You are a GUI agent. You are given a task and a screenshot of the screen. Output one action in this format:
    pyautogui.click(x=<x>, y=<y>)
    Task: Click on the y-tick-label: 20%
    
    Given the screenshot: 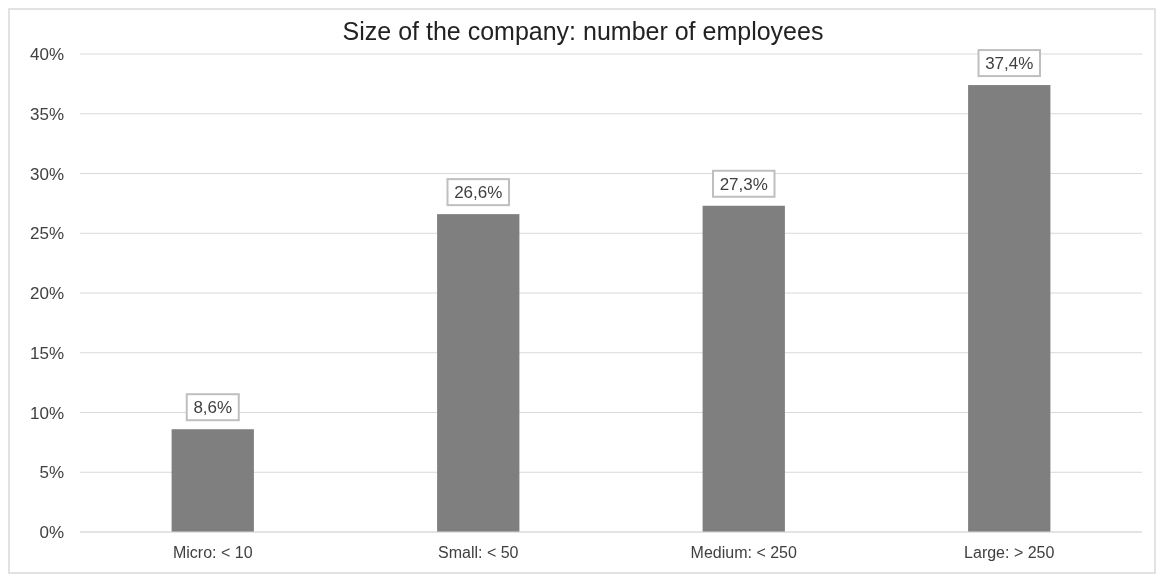 What is the action you would take?
    pyautogui.click(x=46, y=293)
    